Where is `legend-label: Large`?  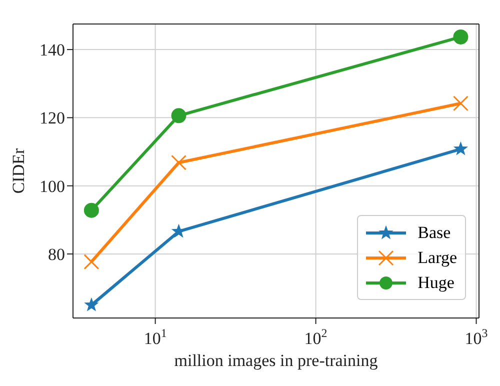 legend-label: Large is located at coordinates (437, 258).